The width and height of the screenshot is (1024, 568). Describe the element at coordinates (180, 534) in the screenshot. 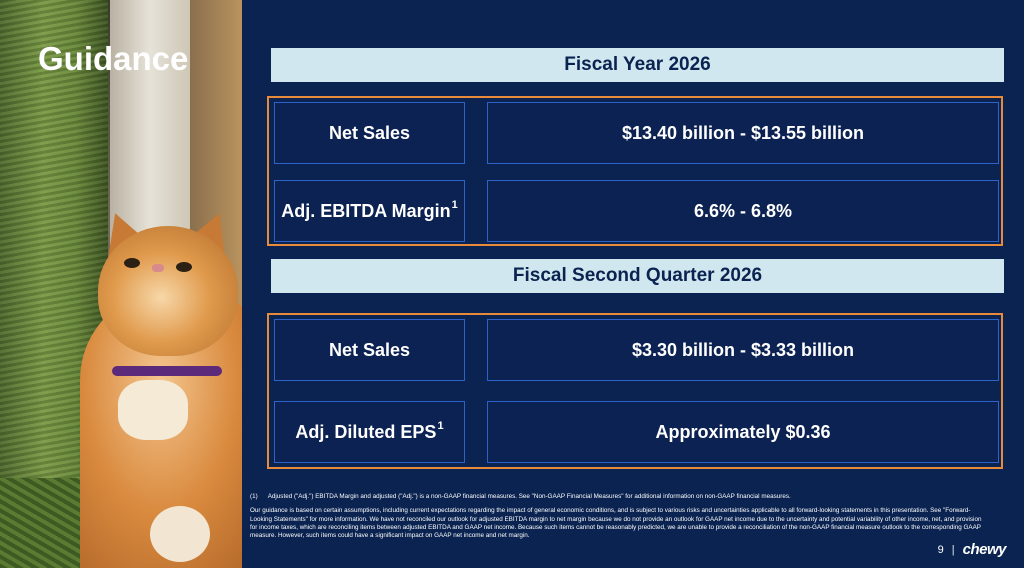

I see `cat-paw` at that location.